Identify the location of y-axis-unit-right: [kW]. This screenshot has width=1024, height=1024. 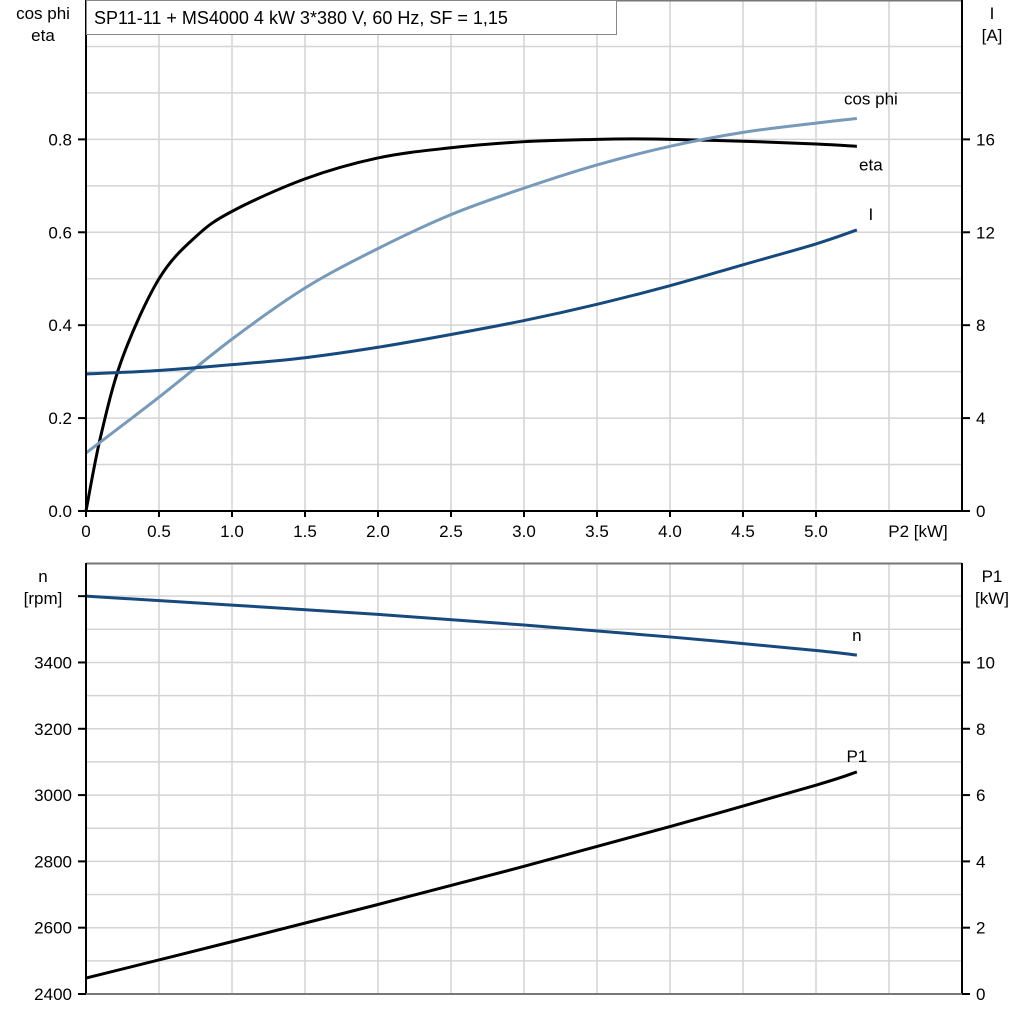
(992, 598).